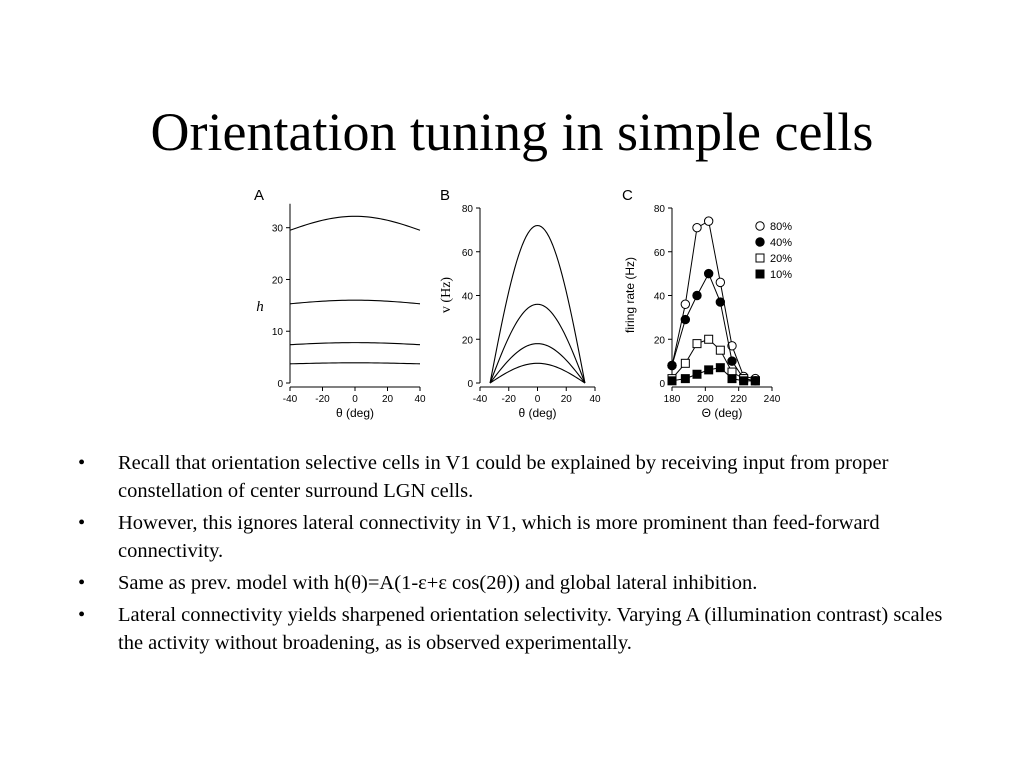  Describe the element at coordinates (738, 399) in the screenshot. I see `x-tick-label: 220` at that location.